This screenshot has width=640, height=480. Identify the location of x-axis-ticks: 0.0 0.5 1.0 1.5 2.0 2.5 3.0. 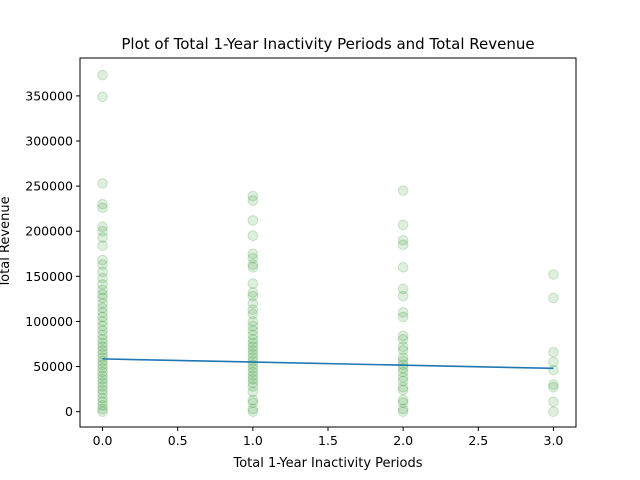
(328, 437).